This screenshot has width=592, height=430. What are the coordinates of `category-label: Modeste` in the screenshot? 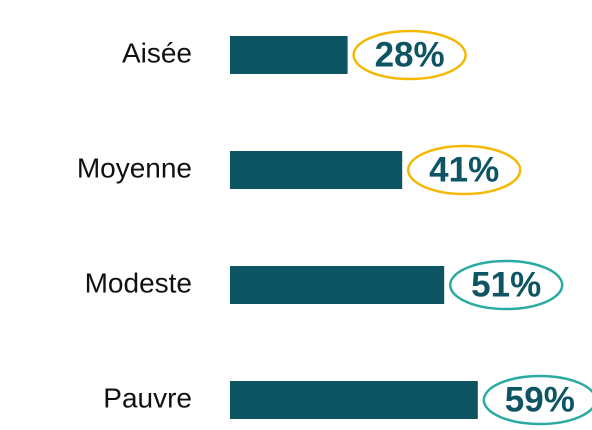 It's located at (138, 282).